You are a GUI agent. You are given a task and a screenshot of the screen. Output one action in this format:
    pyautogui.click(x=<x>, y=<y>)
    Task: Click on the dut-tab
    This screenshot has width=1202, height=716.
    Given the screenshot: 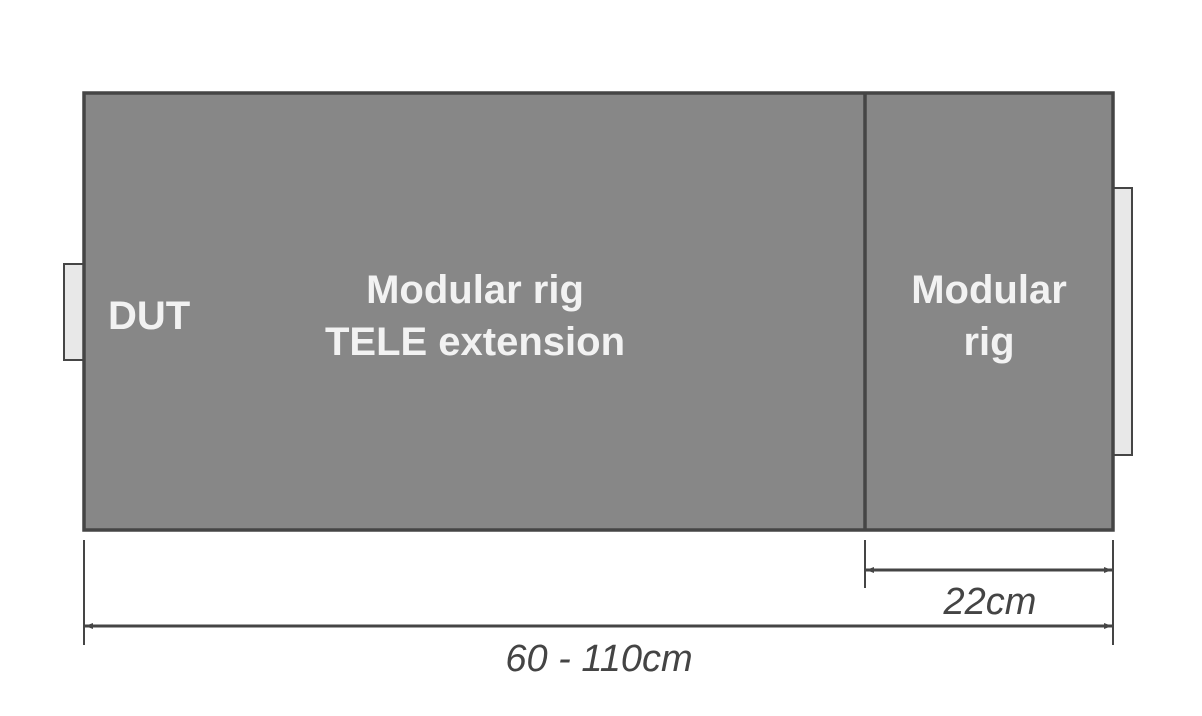 What is the action you would take?
    pyautogui.click(x=74, y=312)
    